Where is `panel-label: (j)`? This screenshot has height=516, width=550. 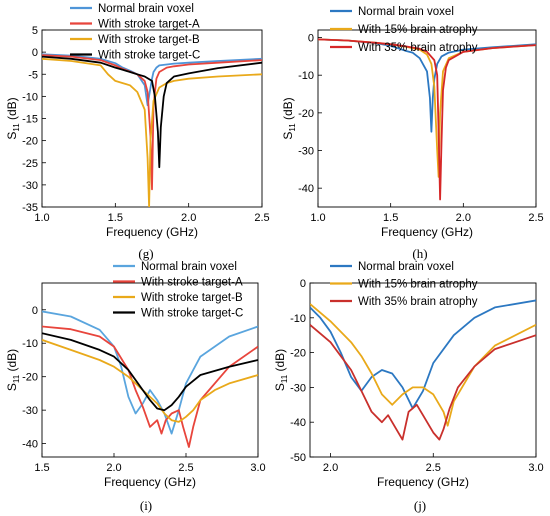
panel-label: (j) is located at coordinates (420, 505).